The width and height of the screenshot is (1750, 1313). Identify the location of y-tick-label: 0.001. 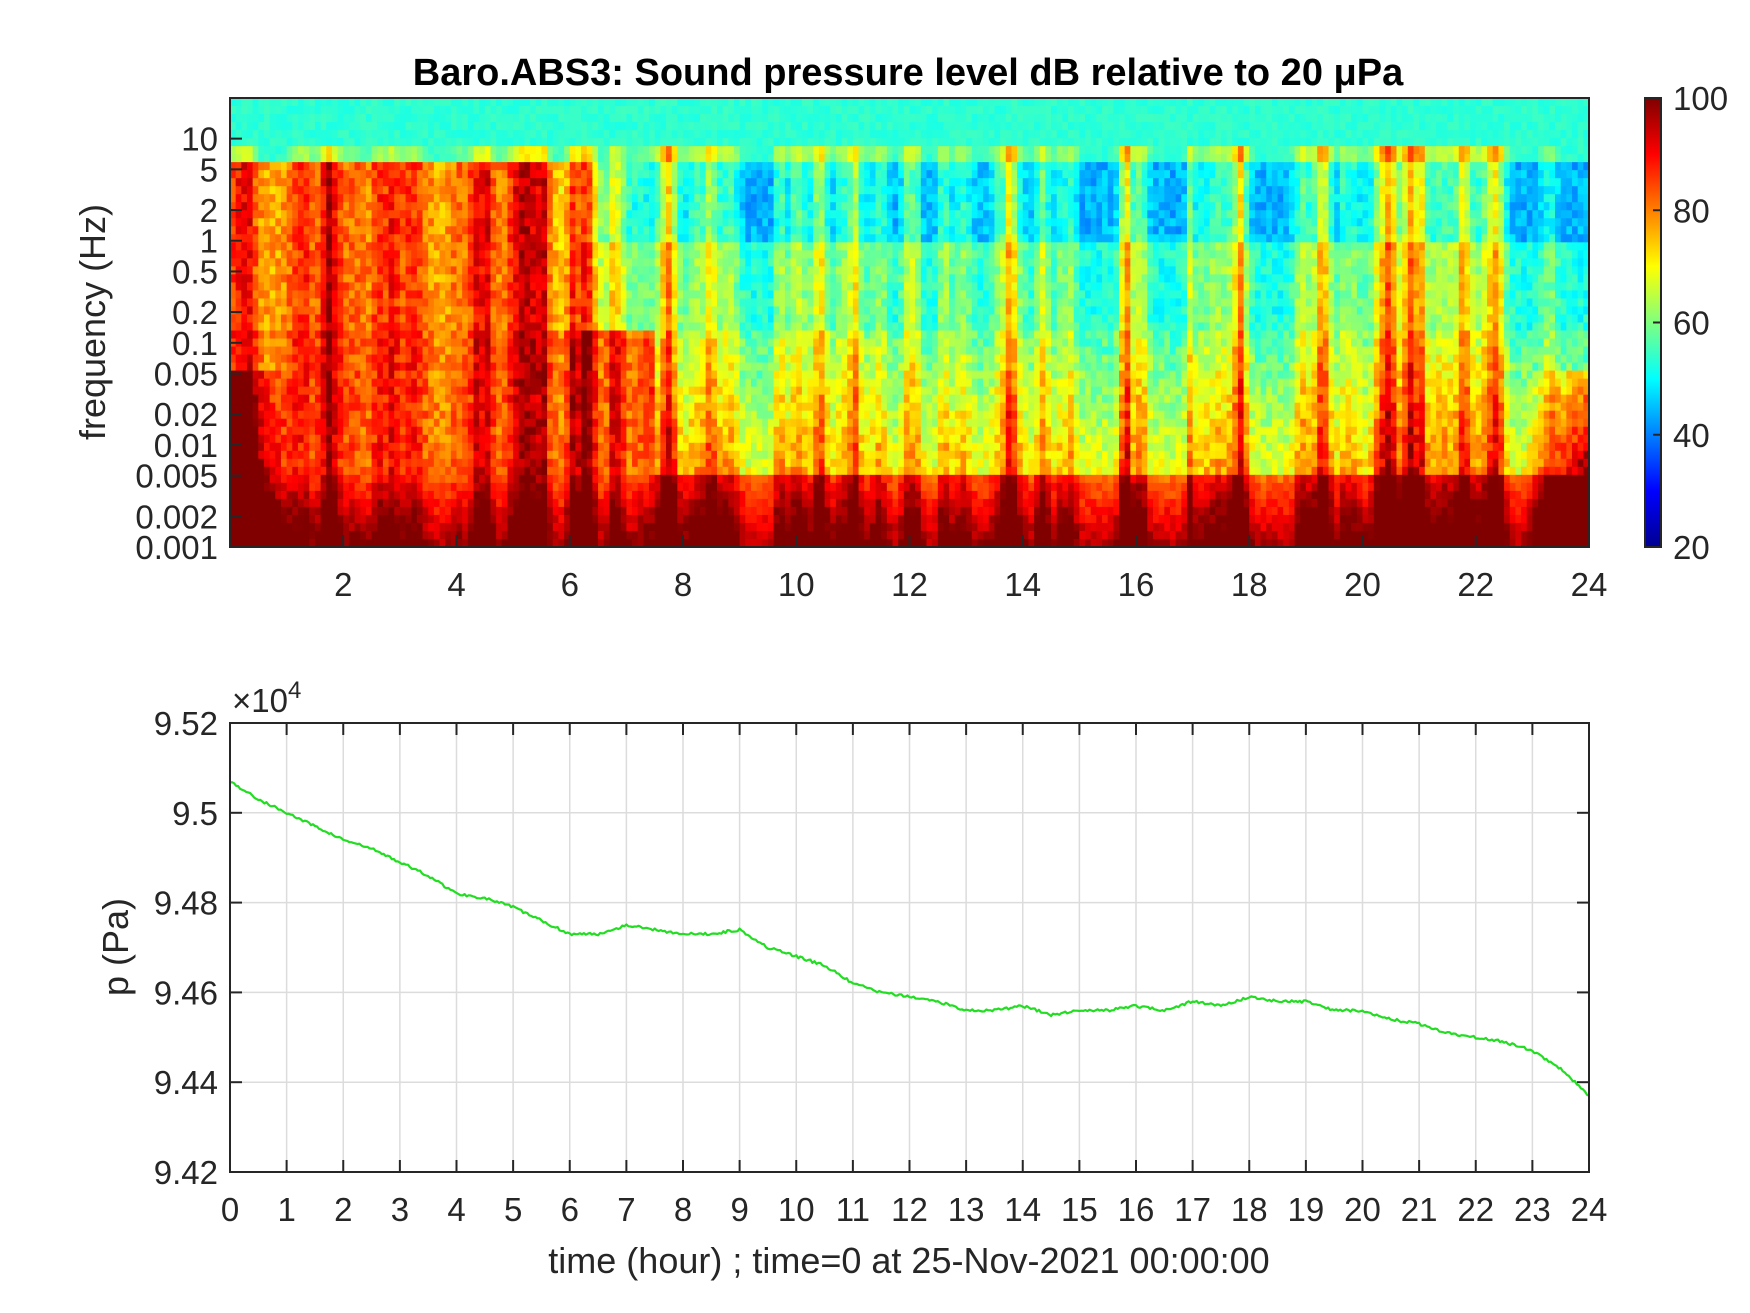
(176, 547).